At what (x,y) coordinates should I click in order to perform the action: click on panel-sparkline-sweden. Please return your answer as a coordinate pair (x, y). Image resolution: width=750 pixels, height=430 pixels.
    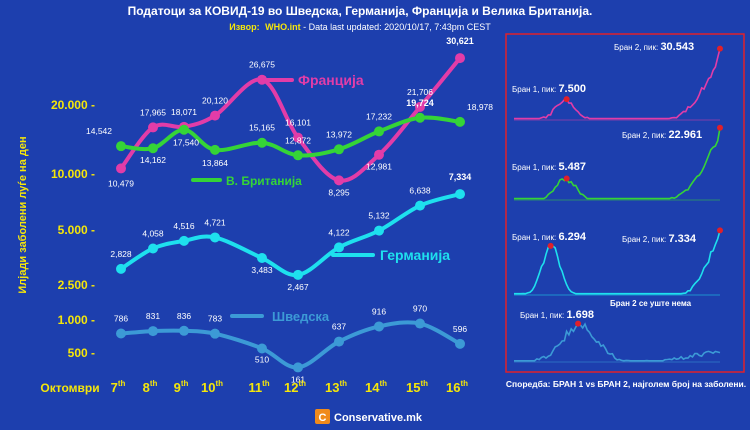
    Looking at the image, I should click on (617, 342).